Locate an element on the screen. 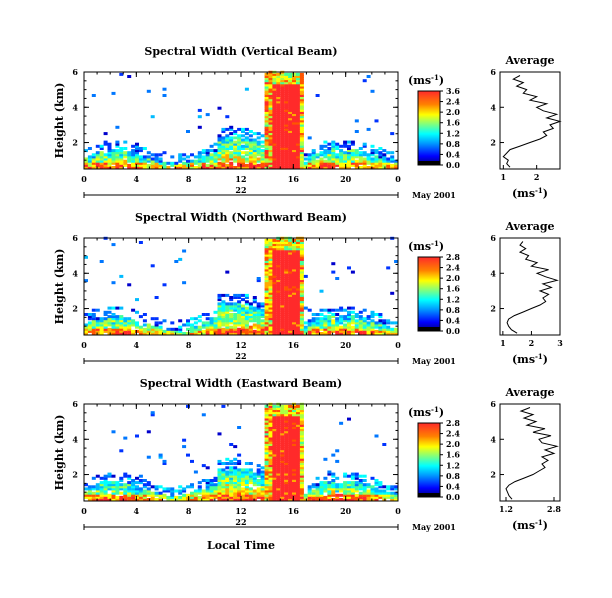  average-x-tick-label: 3 is located at coordinates (560, 343).